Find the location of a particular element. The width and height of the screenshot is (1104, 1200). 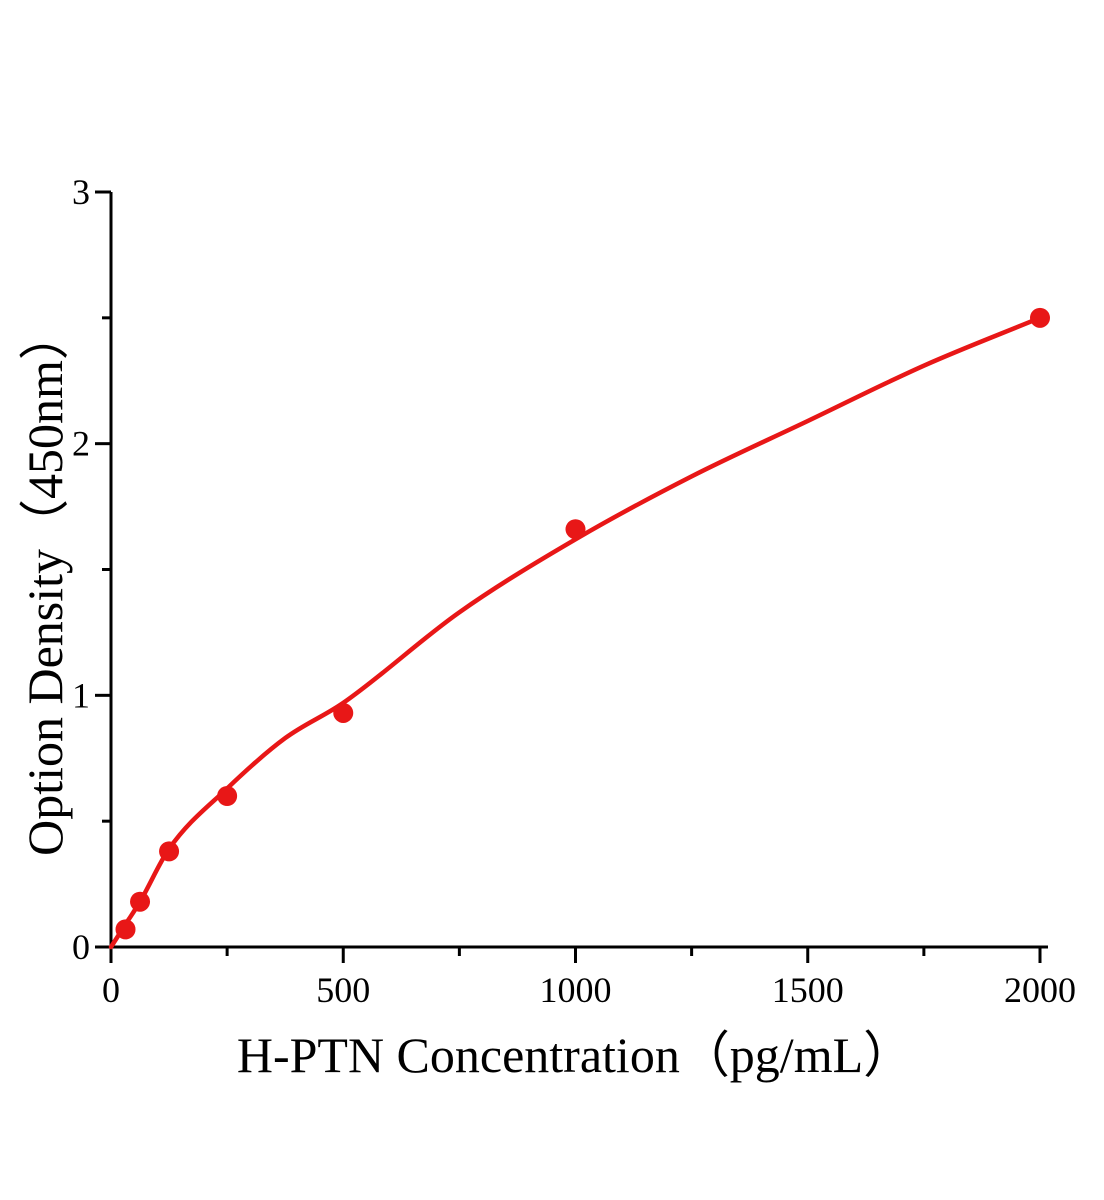

x-tick-label: 1000 is located at coordinates (576, 990).